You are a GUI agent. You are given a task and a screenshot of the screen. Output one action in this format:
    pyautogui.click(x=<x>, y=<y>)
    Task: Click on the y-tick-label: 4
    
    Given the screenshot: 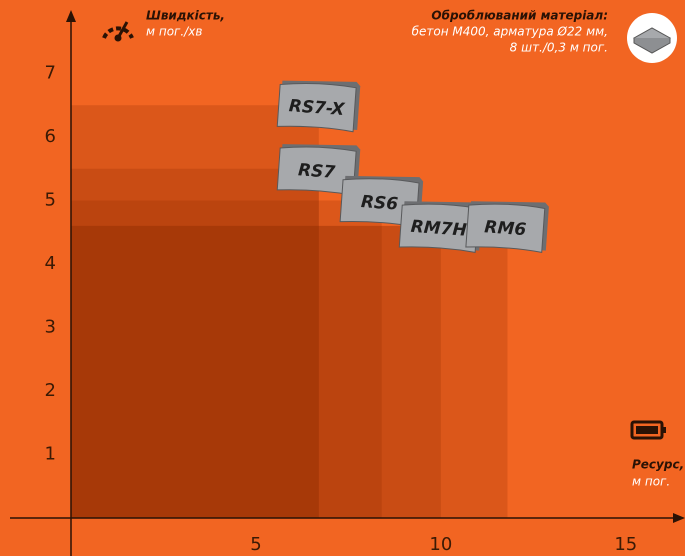 What is the action you would take?
    pyautogui.click(x=50, y=263)
    